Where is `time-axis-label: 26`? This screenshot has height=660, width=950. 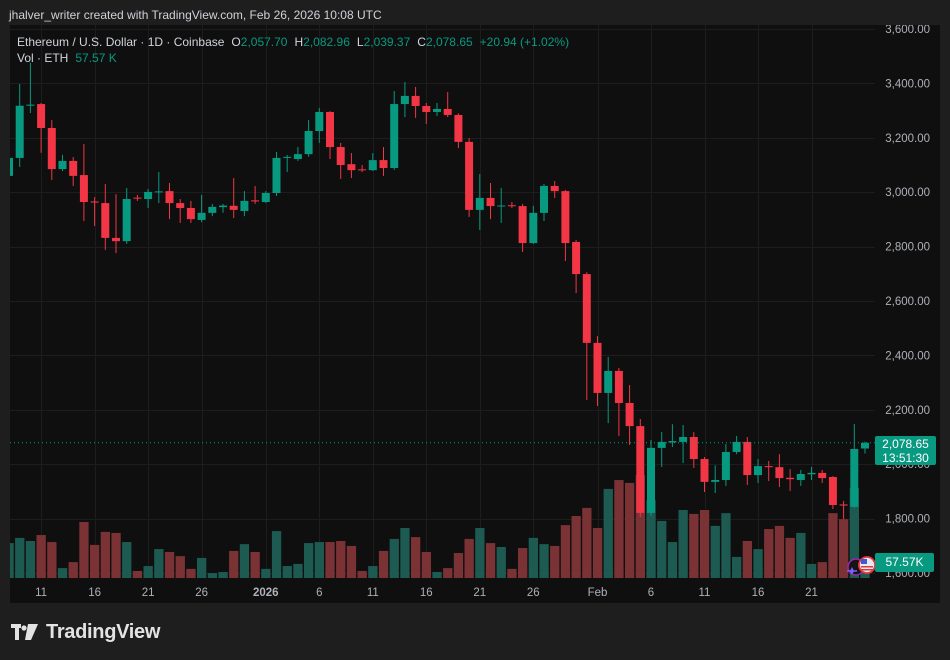 time-axis-label: 26 is located at coordinates (201, 593).